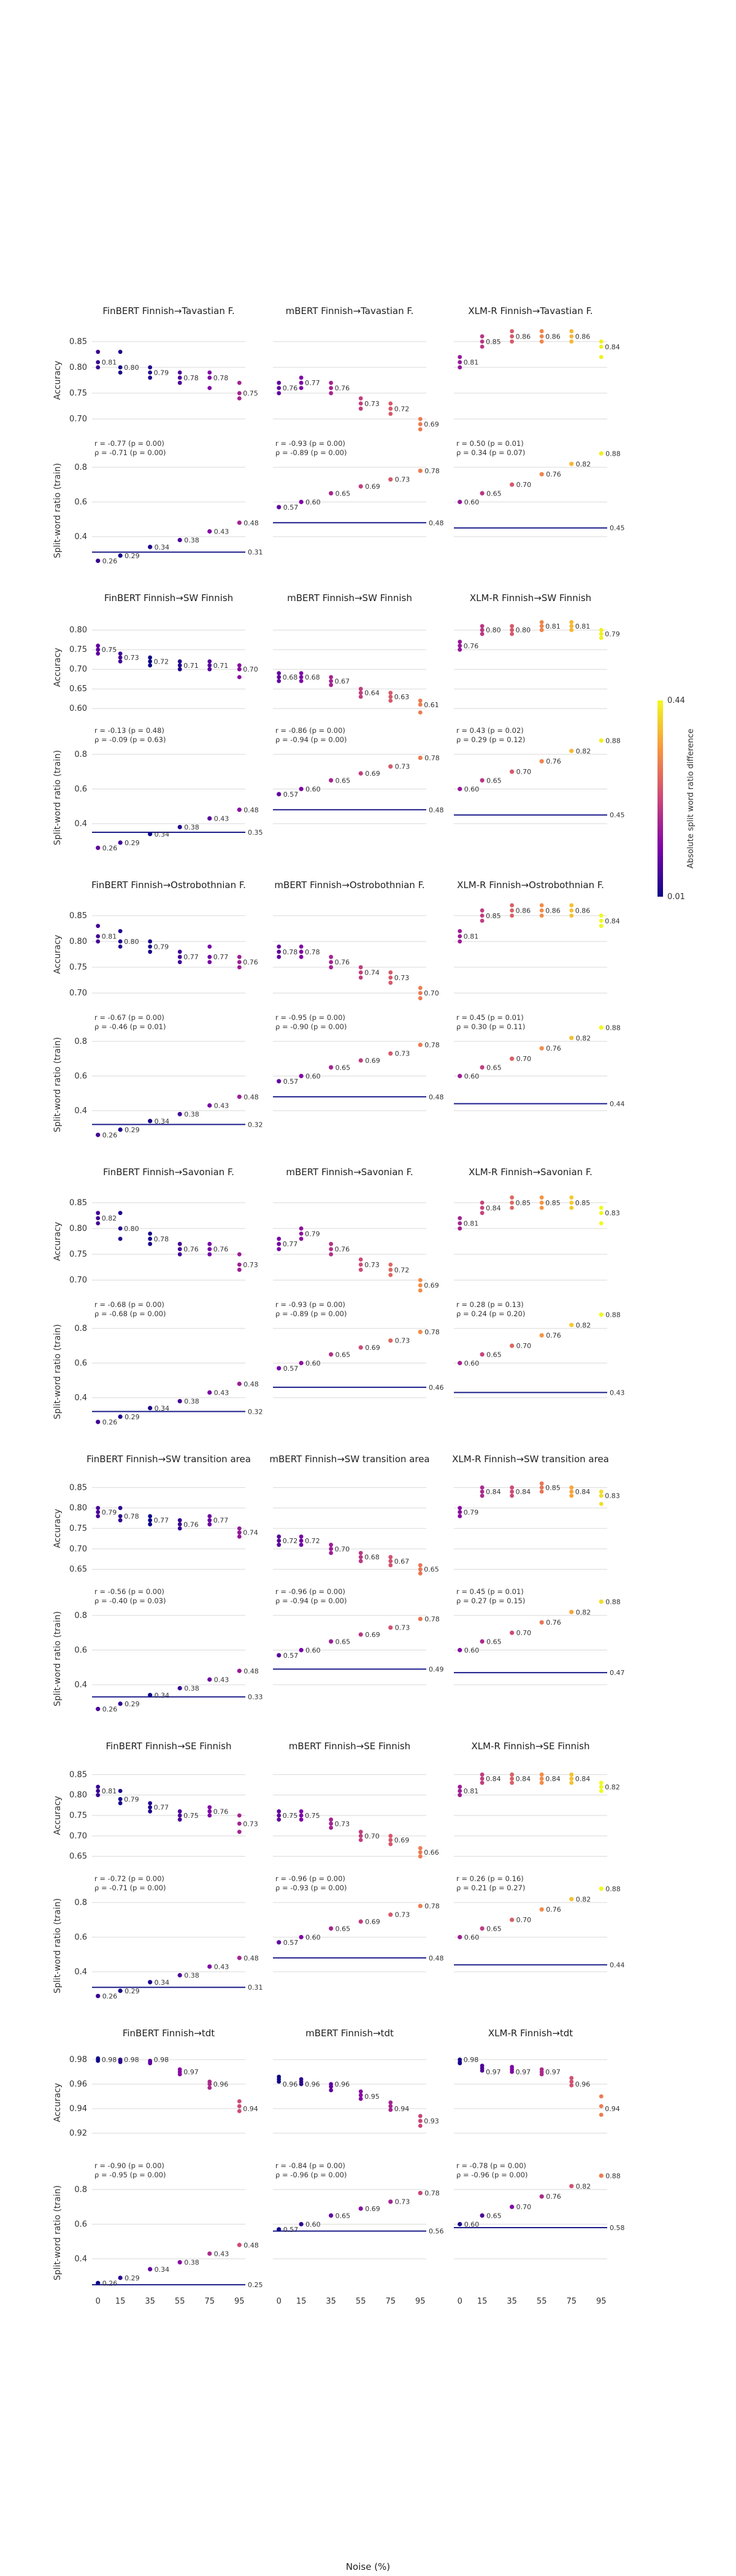 The image size is (736, 2576). What do you see at coordinates (129, 730) in the screenshot?
I see `corr-pearson: r = -0.13 (p = 0.48)` at bounding box center [129, 730].